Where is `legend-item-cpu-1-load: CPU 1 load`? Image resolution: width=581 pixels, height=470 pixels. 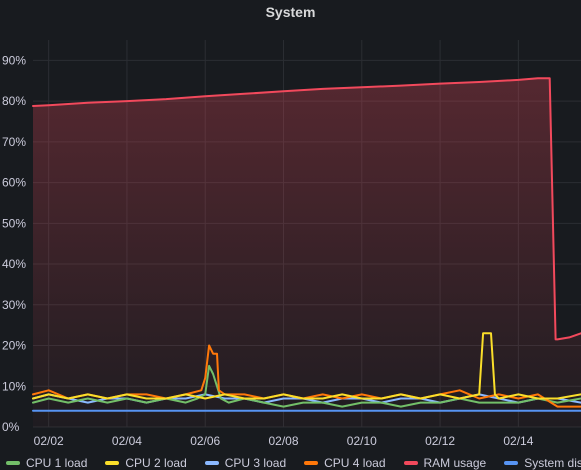
legend-item-cpu-1-load: CPU 1 load is located at coordinates (46, 463).